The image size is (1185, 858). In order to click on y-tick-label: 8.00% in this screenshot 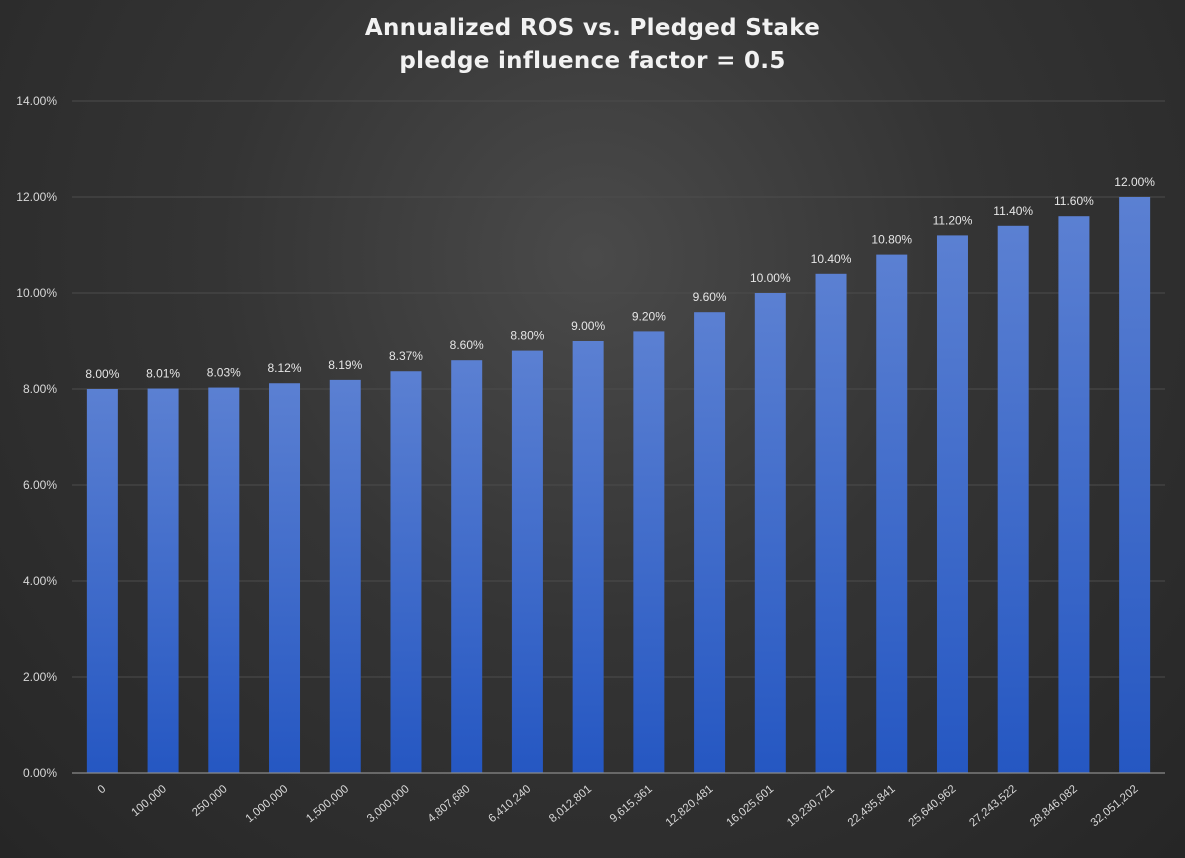, I will do `click(40, 389)`.